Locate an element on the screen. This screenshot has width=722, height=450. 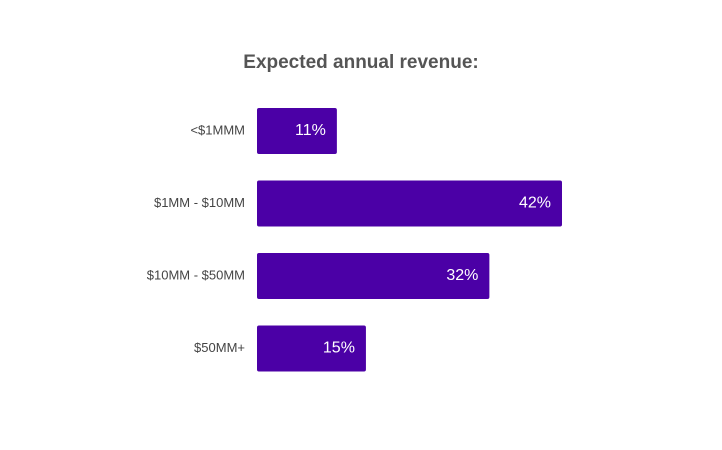
category-label-2: $10MM - $50MM is located at coordinates (196, 274).